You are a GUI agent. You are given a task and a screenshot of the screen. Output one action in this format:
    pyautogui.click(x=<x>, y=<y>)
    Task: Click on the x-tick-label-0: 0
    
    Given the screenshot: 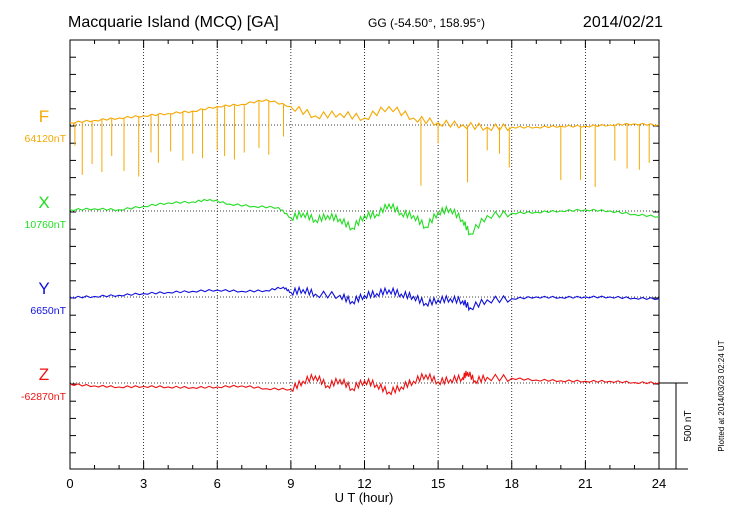 What is the action you would take?
    pyautogui.click(x=69, y=483)
    